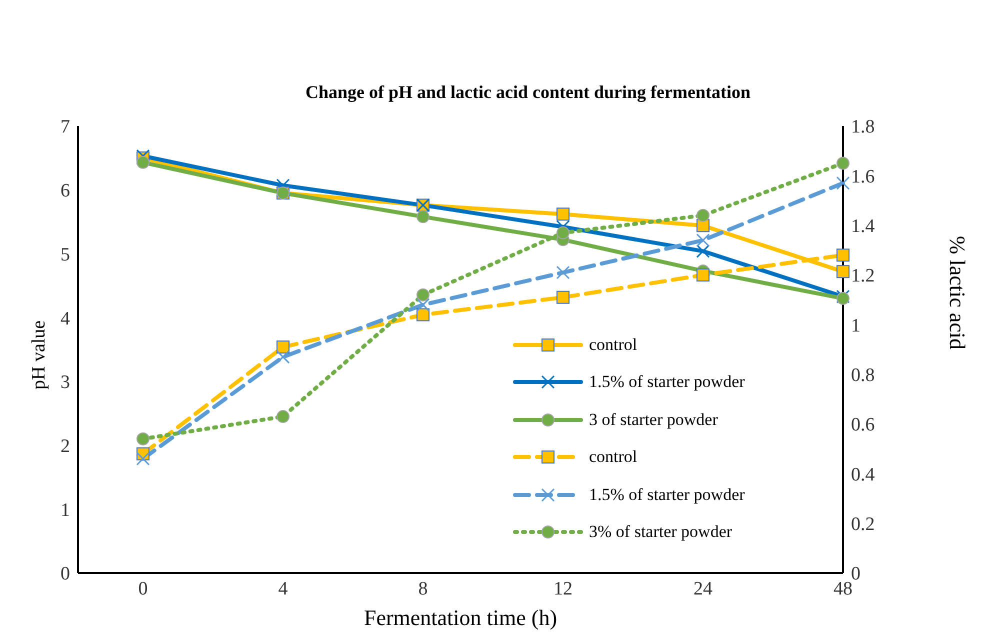 The width and height of the screenshot is (981, 641). I want to click on y-axis-title: pH value, so click(39, 355).